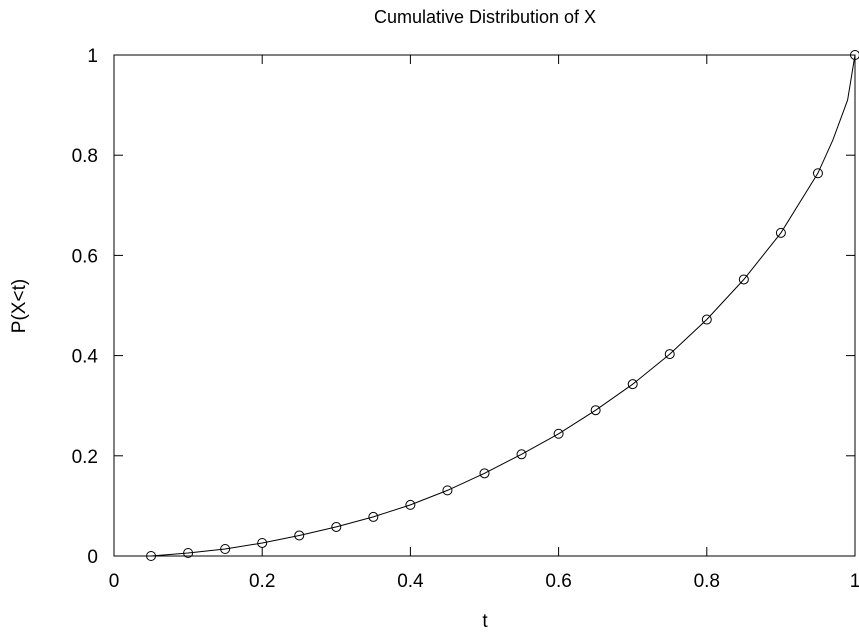  What do you see at coordinates (707, 581) in the screenshot?
I see `x-tick-label: 0.8` at bounding box center [707, 581].